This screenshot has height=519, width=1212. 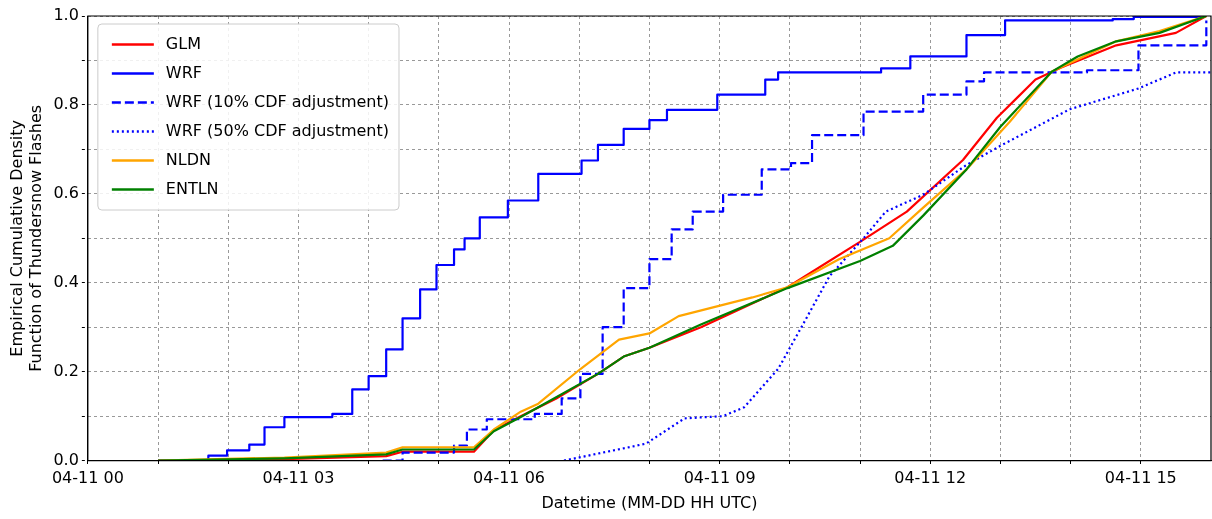 I want to click on y-tick-label: 0.4, so click(x=66, y=281).